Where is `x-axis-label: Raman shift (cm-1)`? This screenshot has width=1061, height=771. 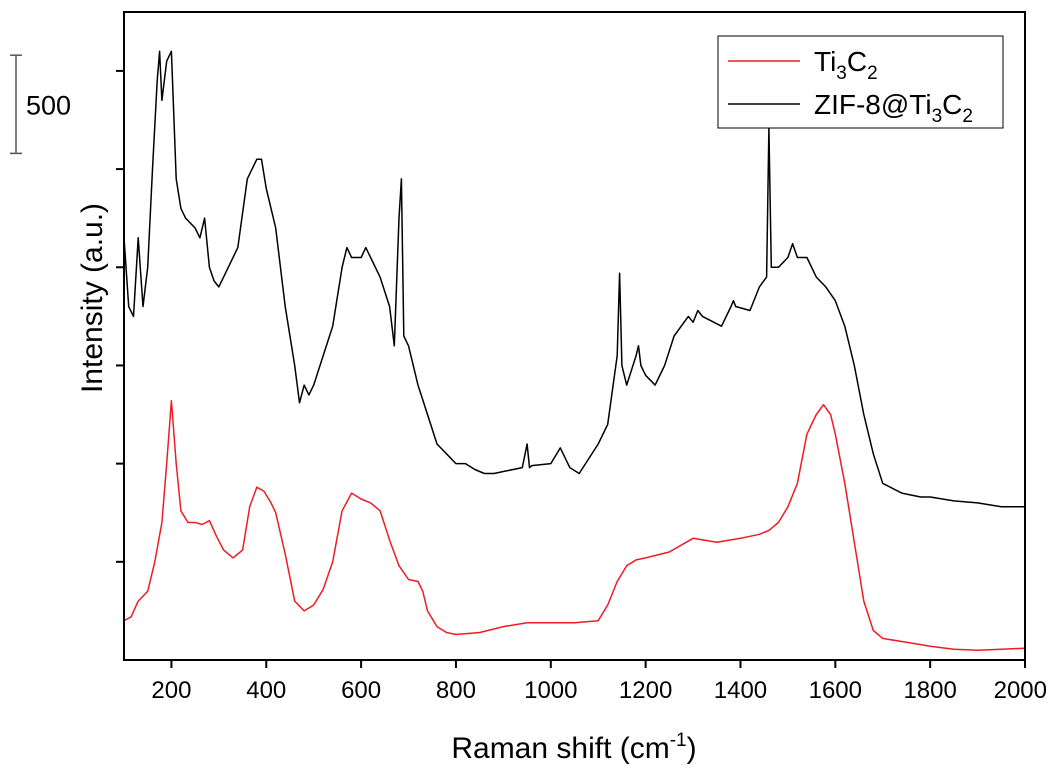
x-axis-label: Raman shift (cm-1) is located at coordinates (573, 747).